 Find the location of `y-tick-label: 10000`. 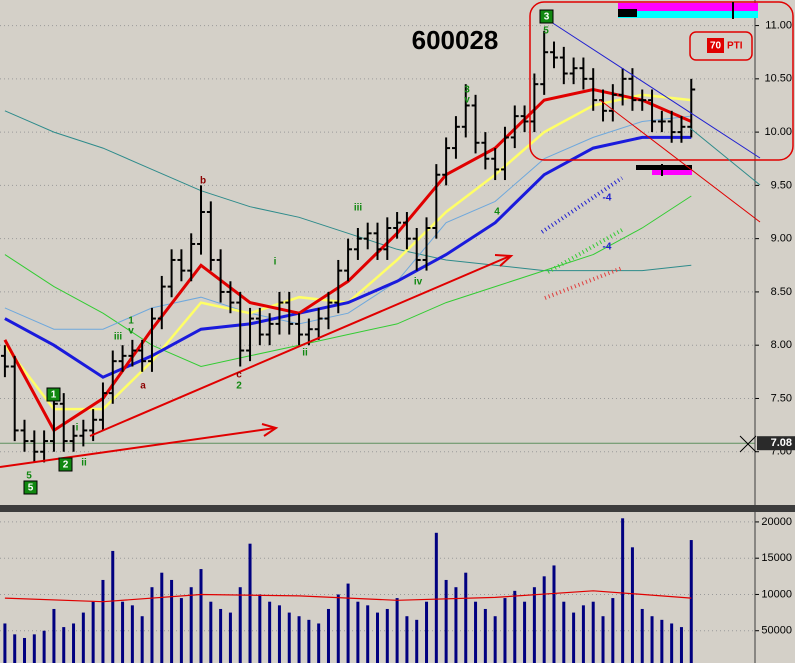

y-tick-label: 10000 is located at coordinates (776, 594).